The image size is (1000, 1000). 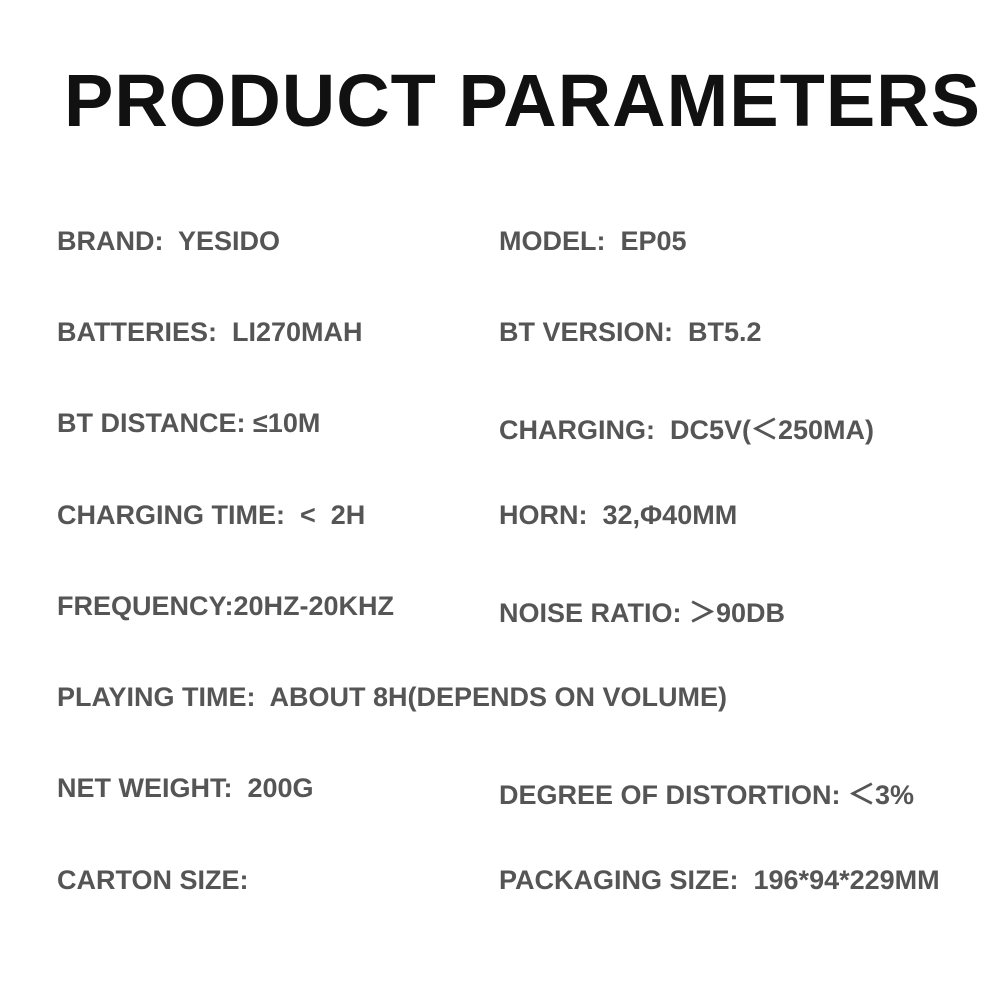 I want to click on page-title: PRODUCT PARAMETERS, so click(x=522, y=100).